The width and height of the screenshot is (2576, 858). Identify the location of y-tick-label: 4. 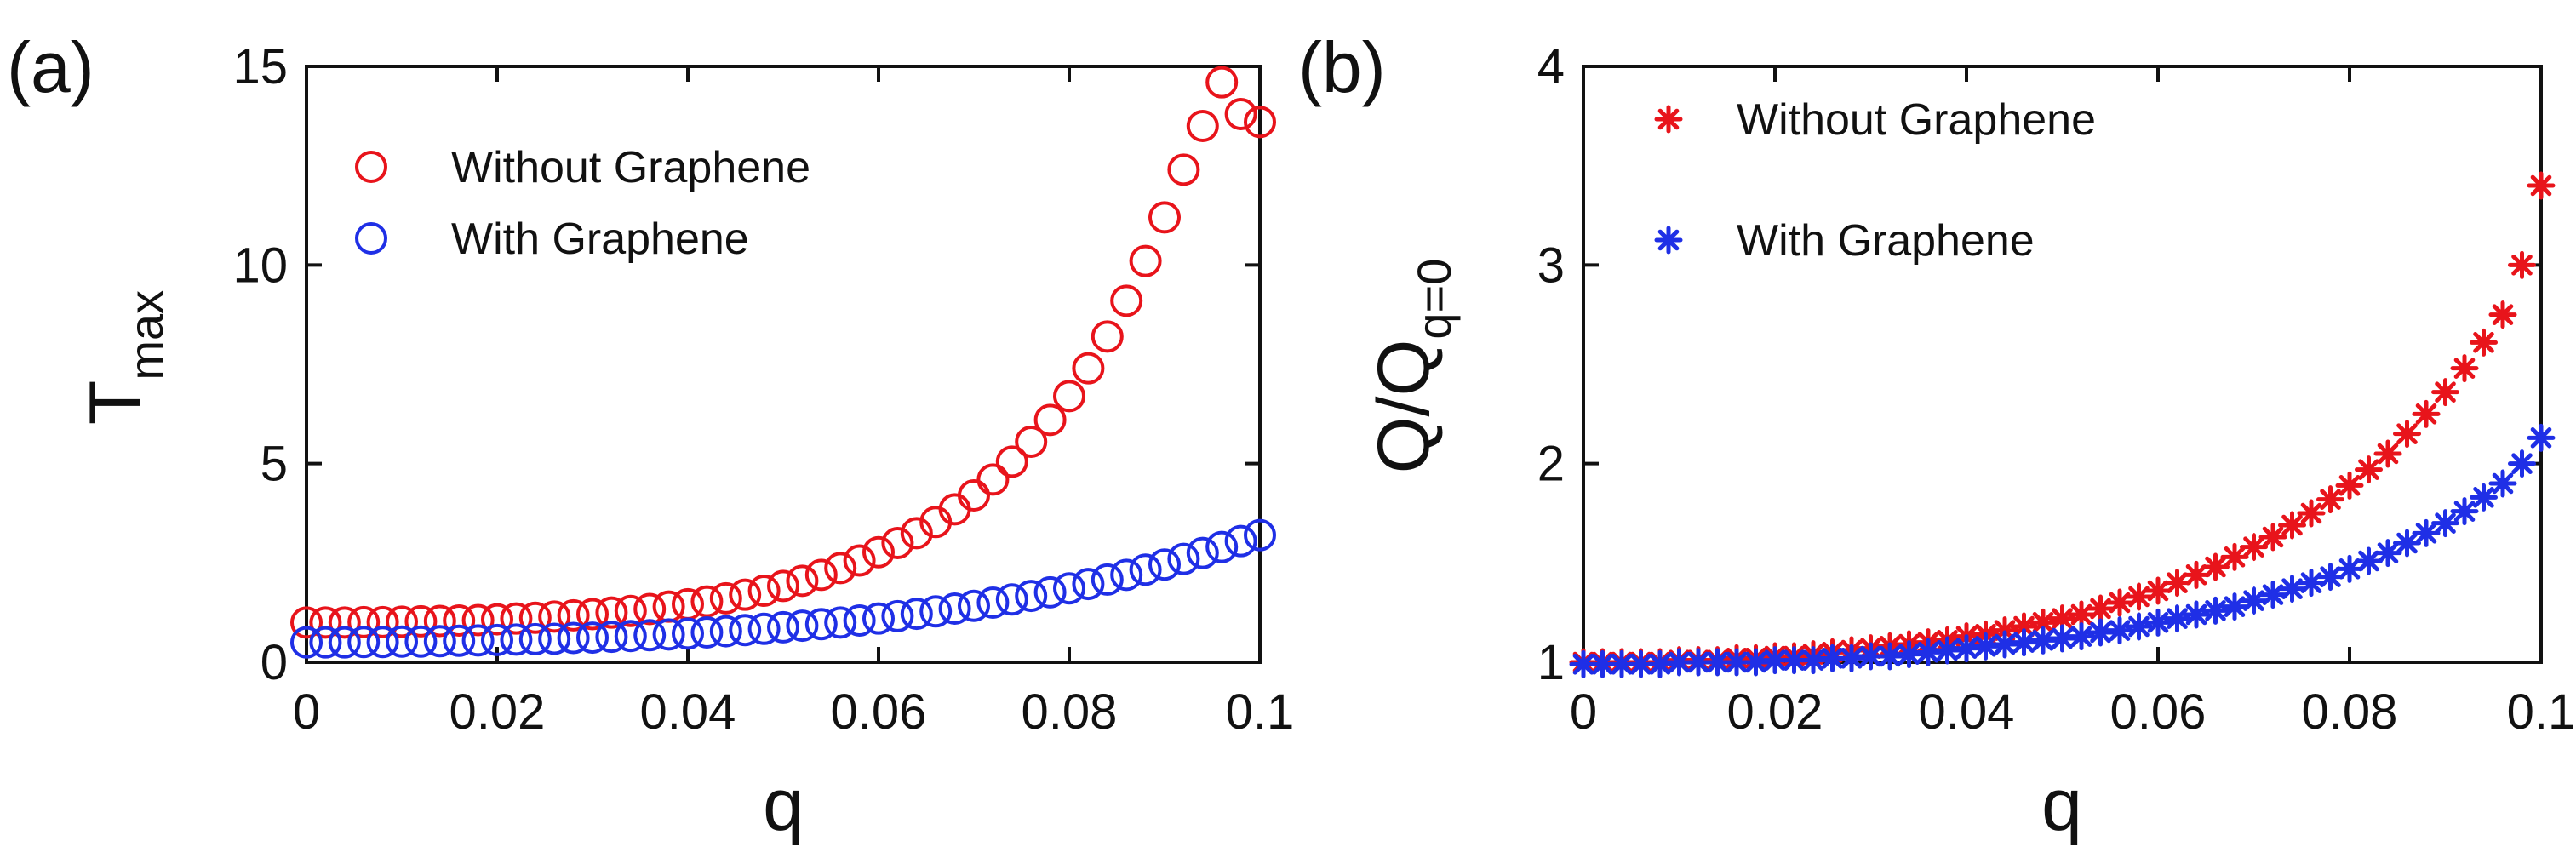
(1551, 66).